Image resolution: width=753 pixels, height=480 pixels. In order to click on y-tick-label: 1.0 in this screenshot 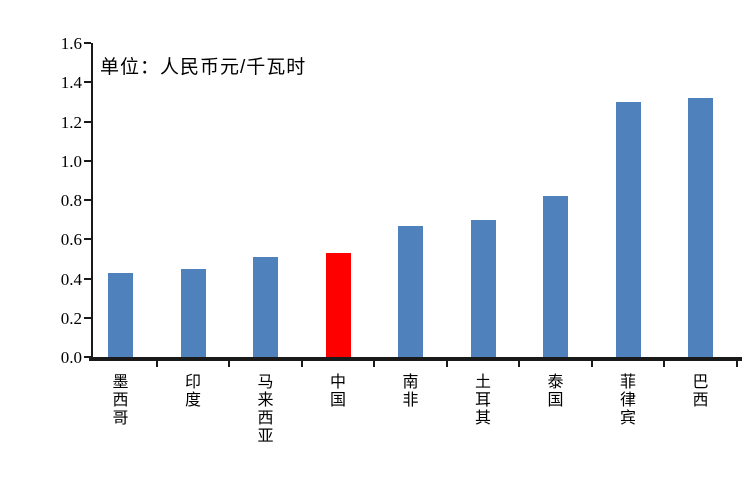, I will do `click(71, 161)`.